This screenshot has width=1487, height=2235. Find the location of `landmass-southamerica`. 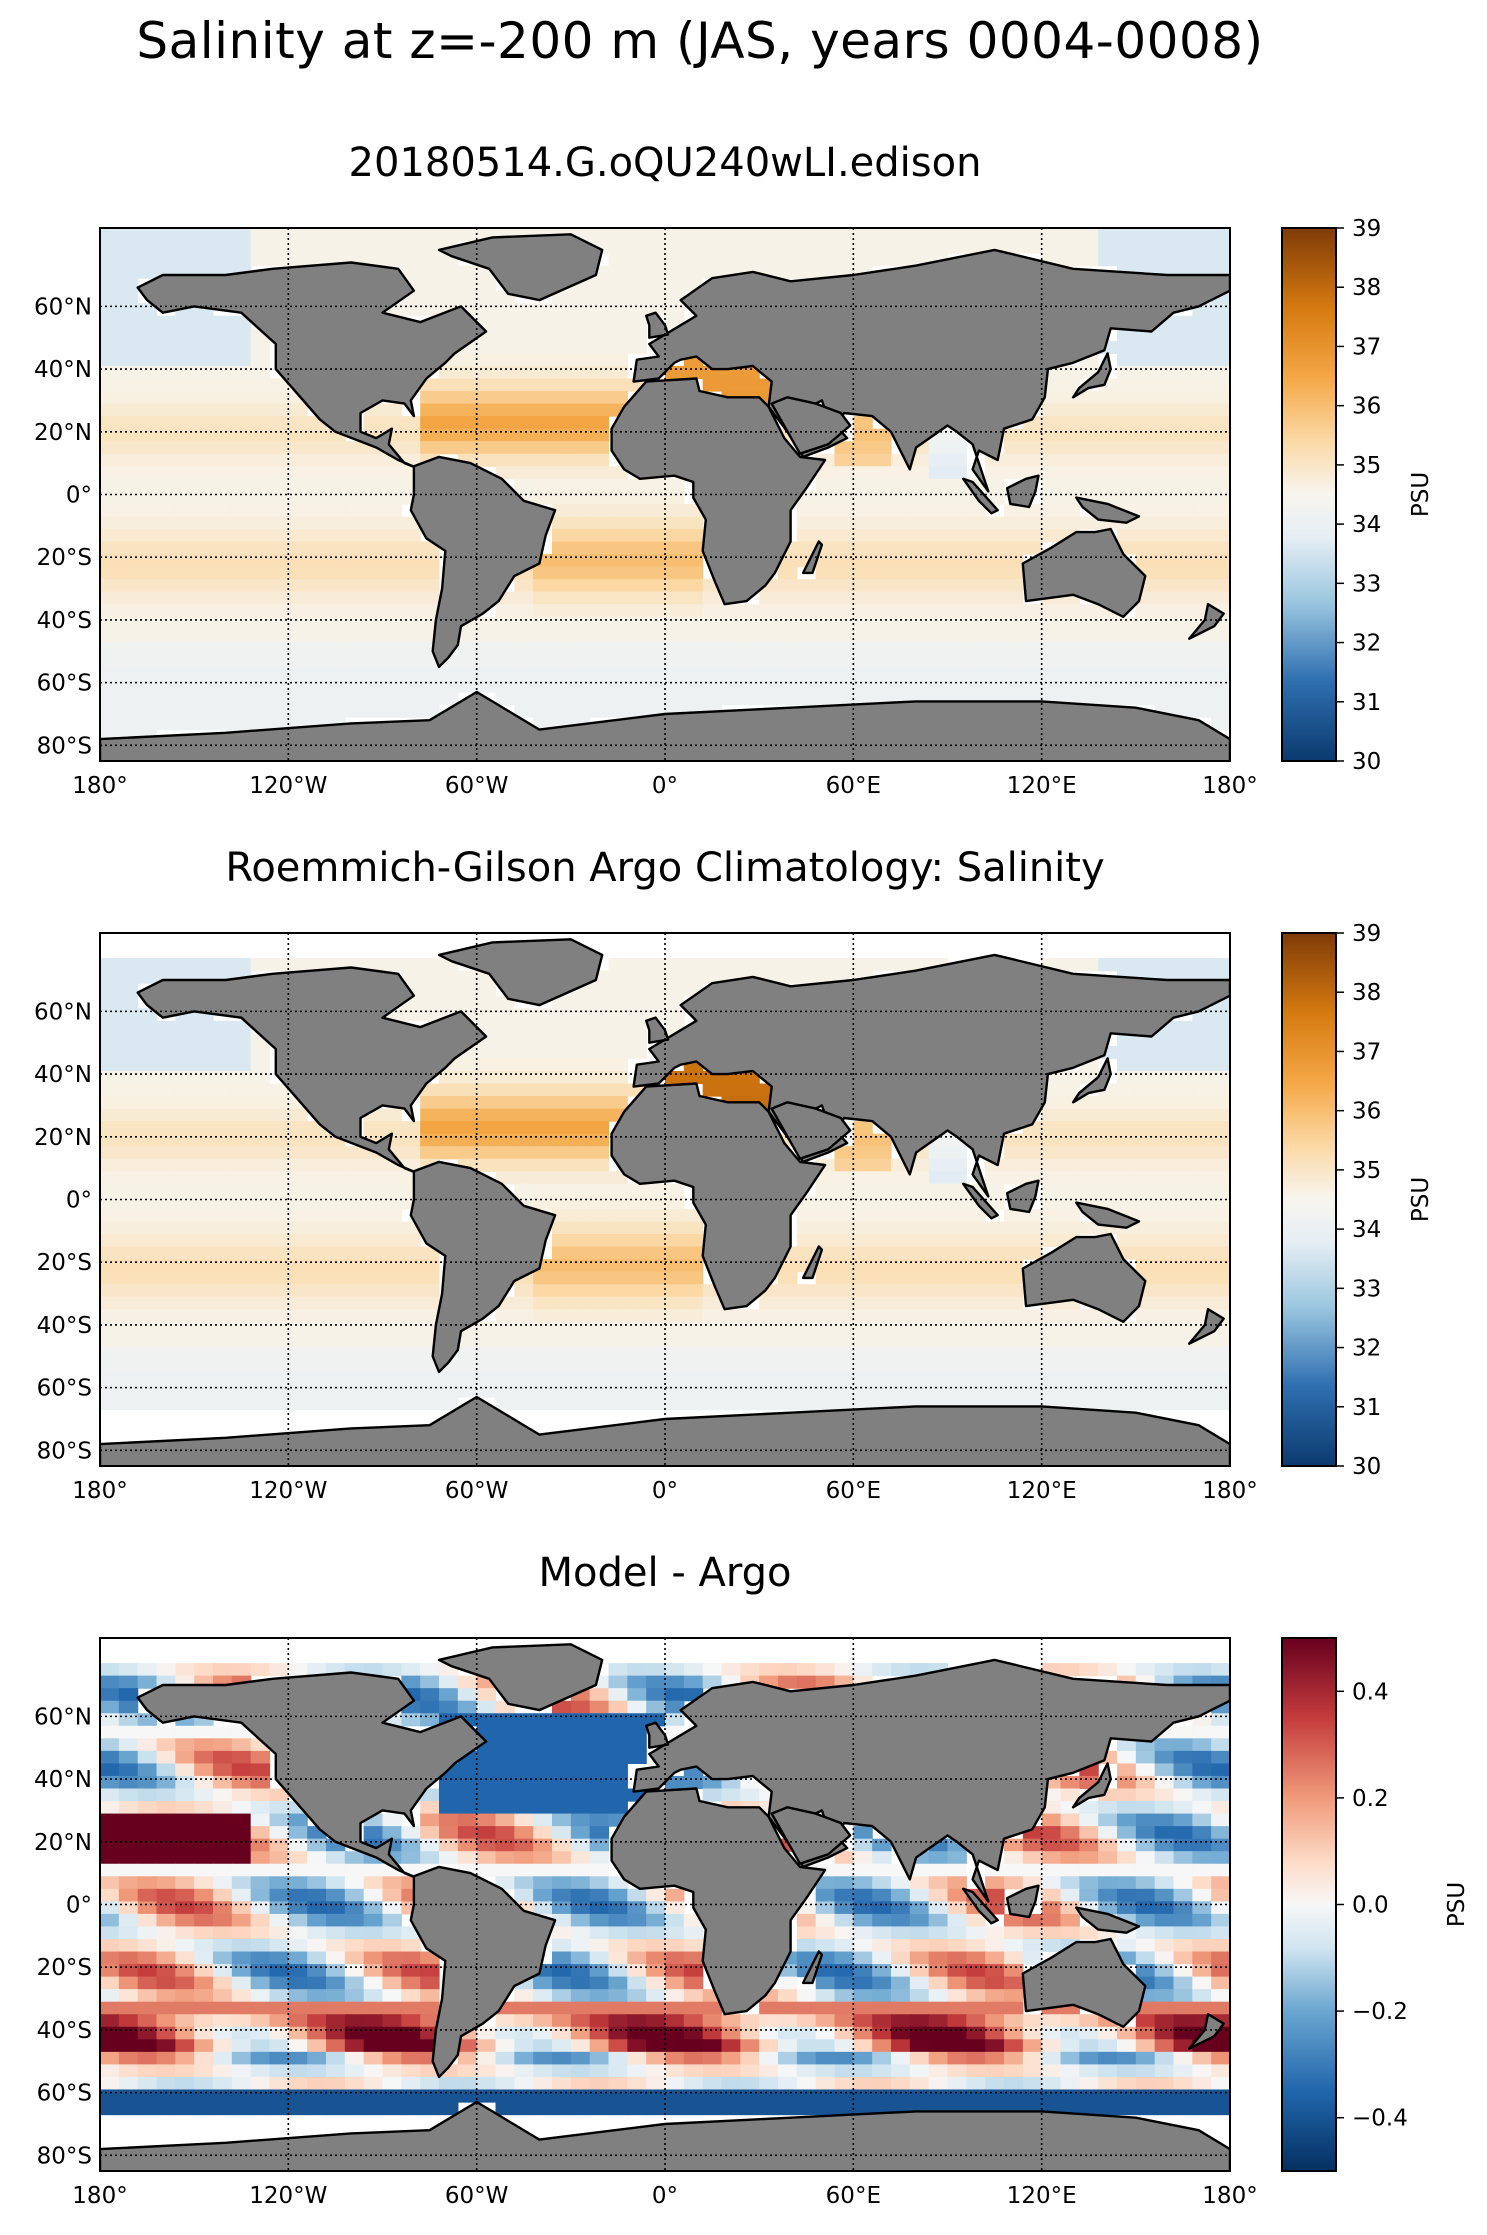

landmass-southamerica is located at coordinates (483, 1972).